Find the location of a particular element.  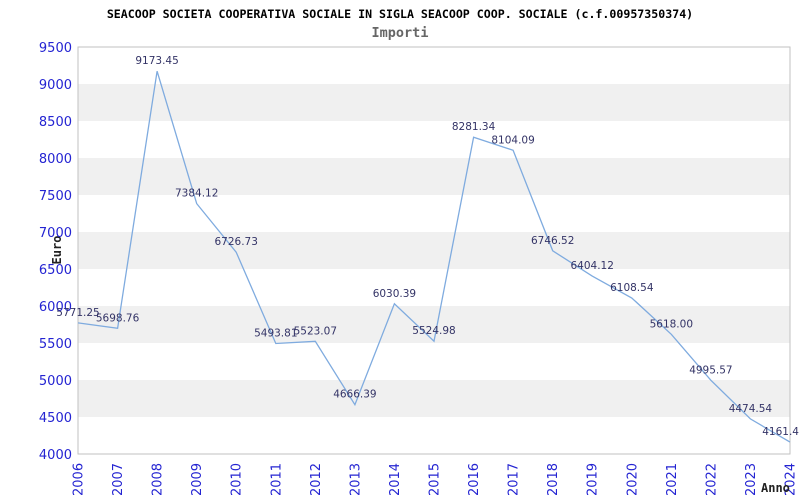

svg-text: 7500 is located at coordinates (55, 196).